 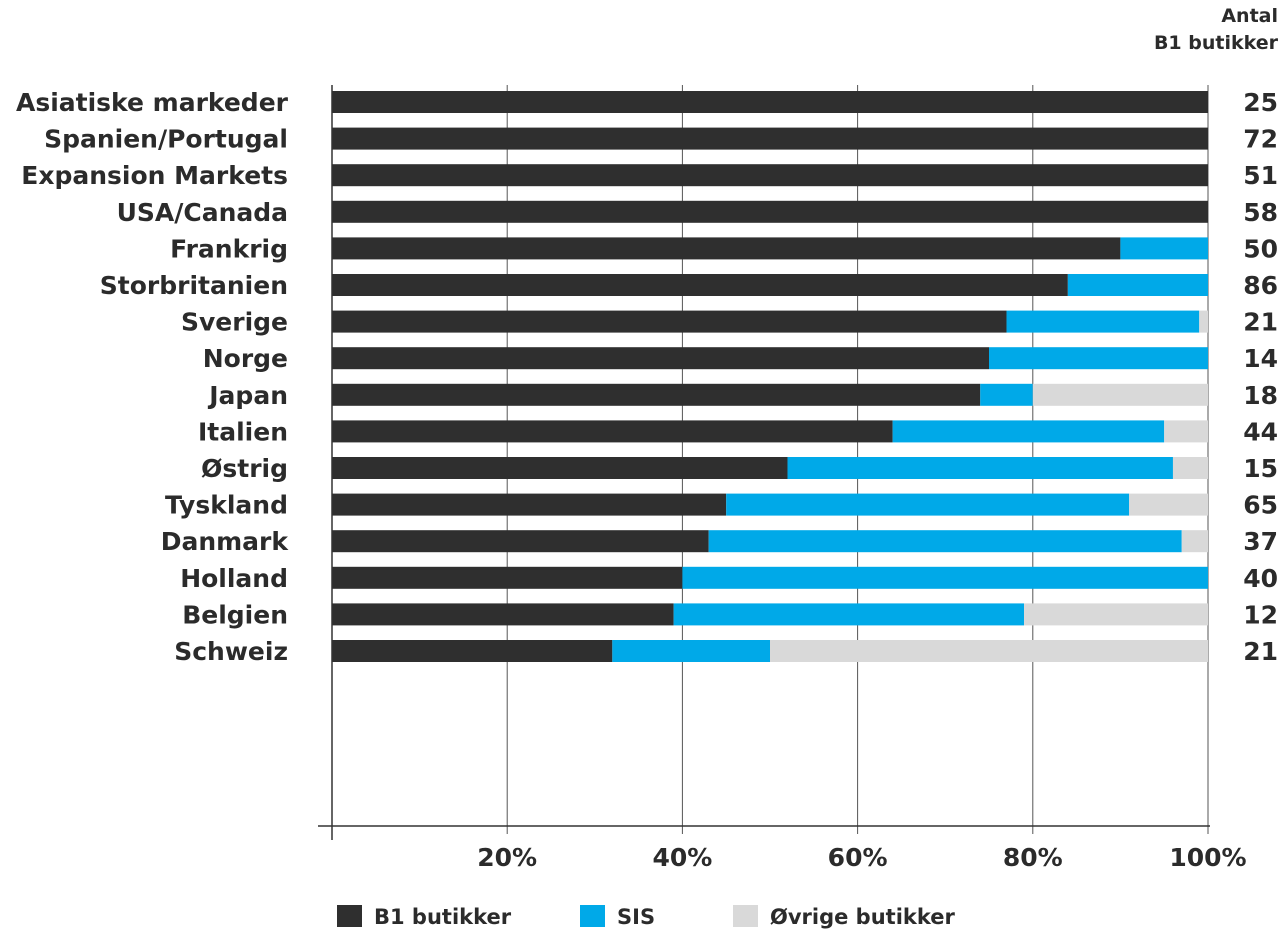 What do you see at coordinates (745, 916) in the screenshot?
I see `legend-swatch-vrige-butikker` at bounding box center [745, 916].